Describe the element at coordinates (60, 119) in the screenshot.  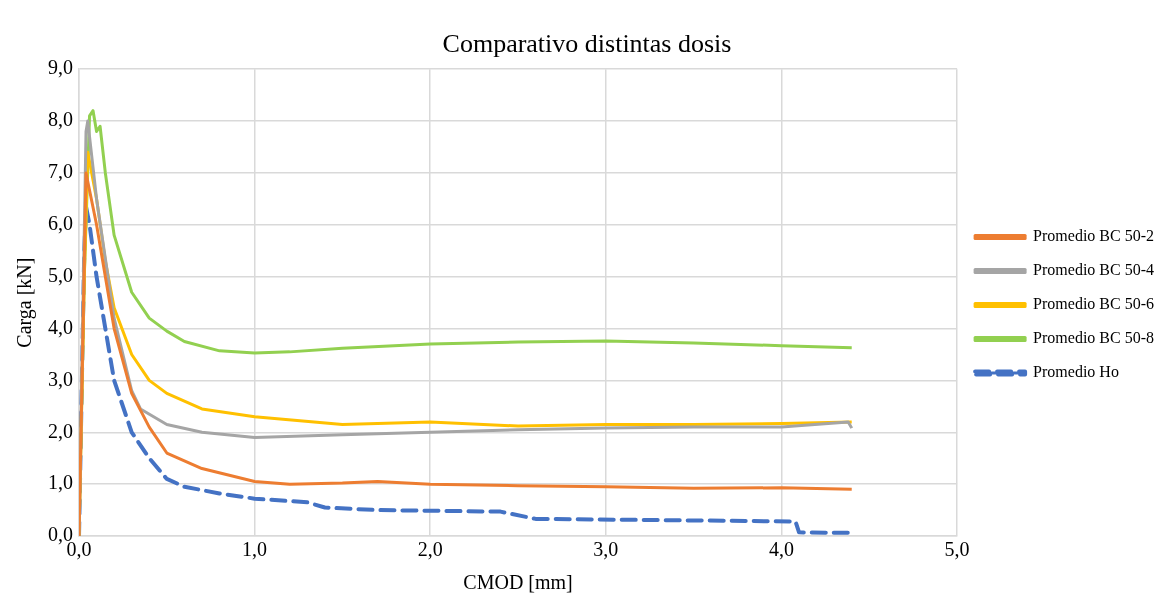
I see `y-tick-label: 8,0` at that location.